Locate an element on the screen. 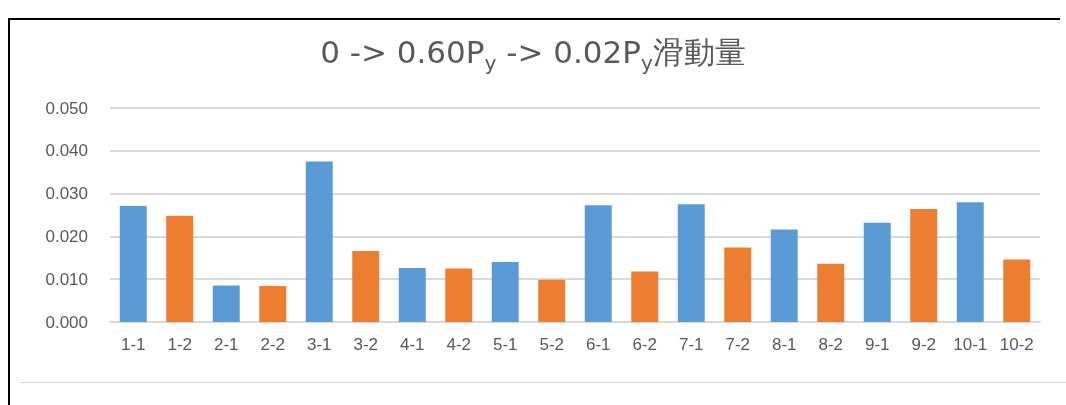 This screenshot has width=1066, height=405. x-tick-label: 5-2 is located at coordinates (552, 344).